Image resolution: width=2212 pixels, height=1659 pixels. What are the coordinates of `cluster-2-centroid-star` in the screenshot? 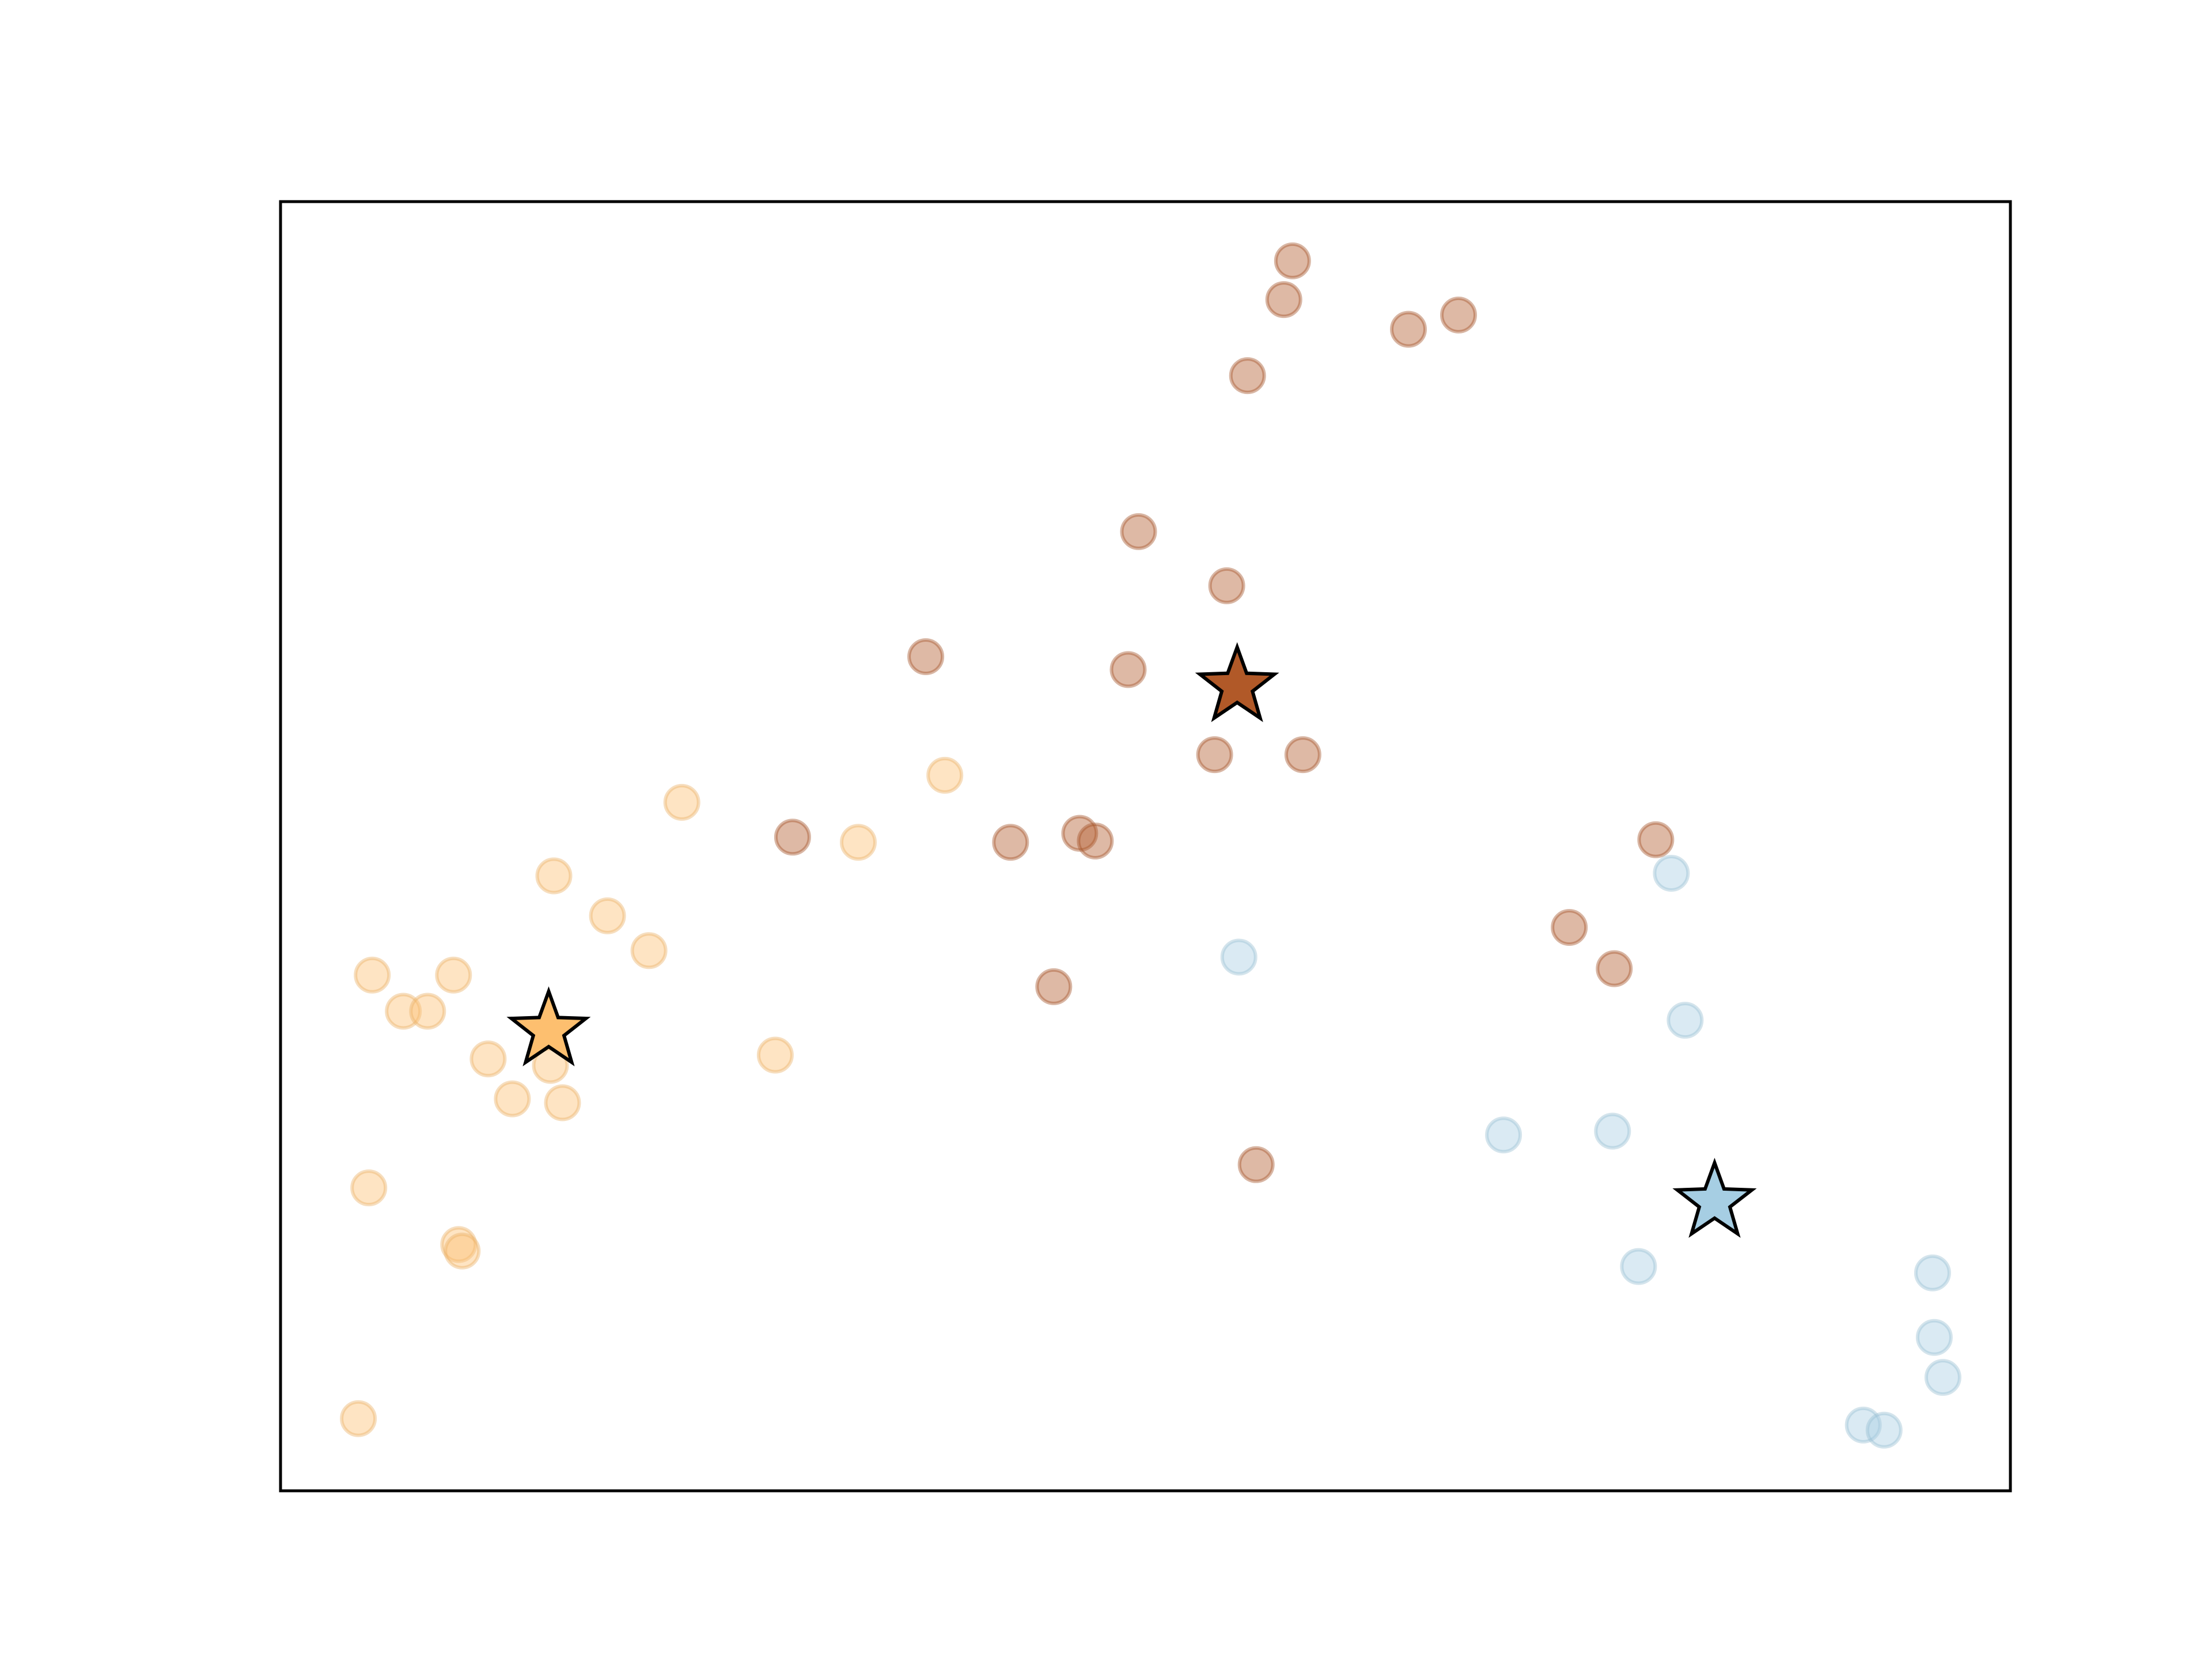 It's located at (1237, 682).